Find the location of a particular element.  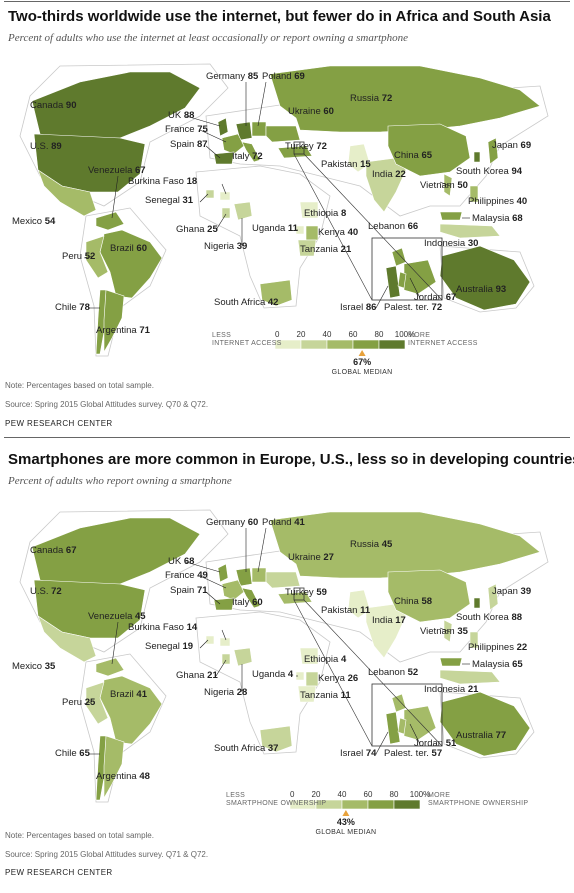

label-brazil: Brazil 60 is located at coordinates (128, 248).